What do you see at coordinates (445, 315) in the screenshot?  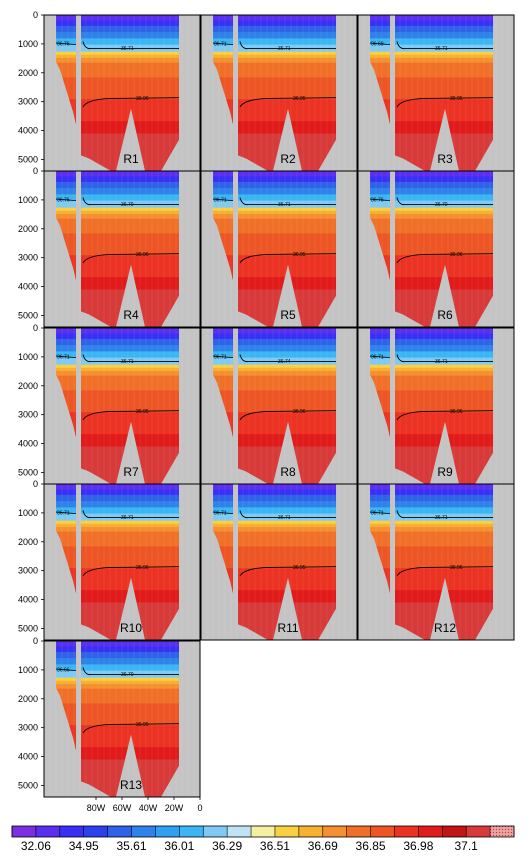 I see `panel-label: R6` at bounding box center [445, 315].